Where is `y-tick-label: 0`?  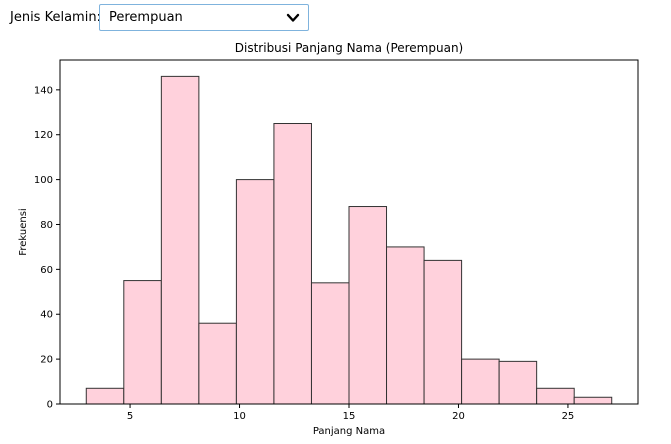
y-tick-label: 0 is located at coordinates (50, 405).